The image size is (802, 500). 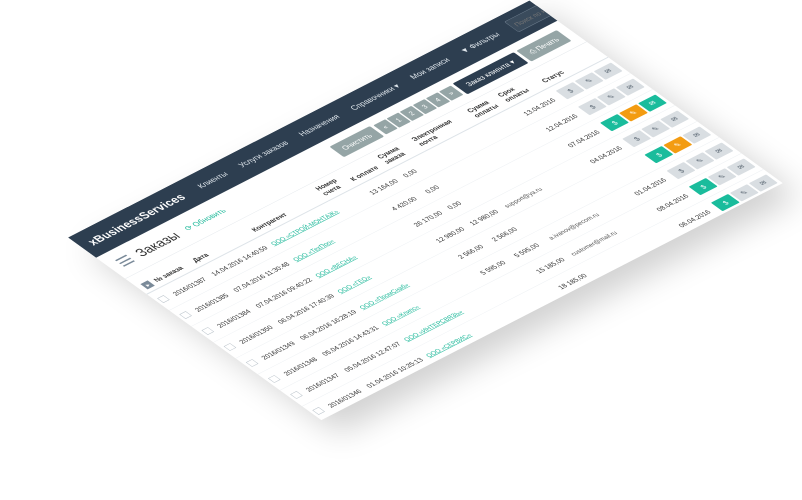 I want to click on print-label: Печать, so click(x=546, y=43).